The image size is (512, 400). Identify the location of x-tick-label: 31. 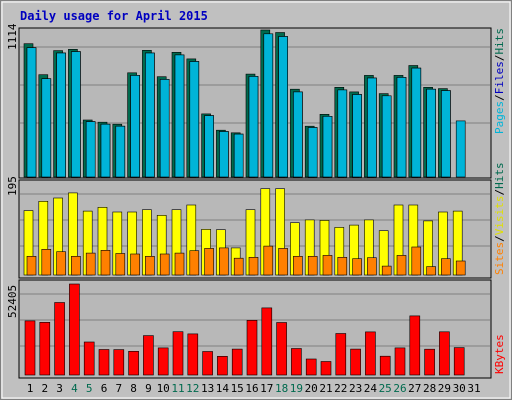
(473, 388).